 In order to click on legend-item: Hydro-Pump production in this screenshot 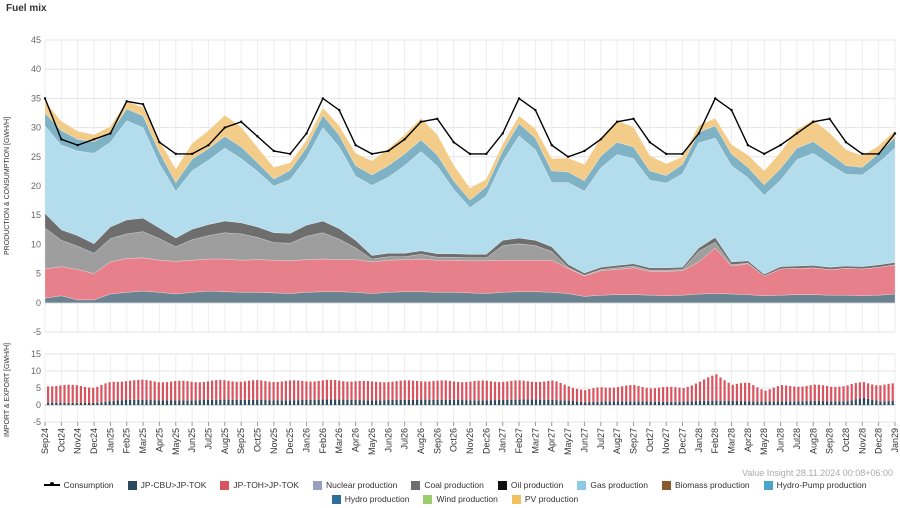, I will do `click(814, 485)`.